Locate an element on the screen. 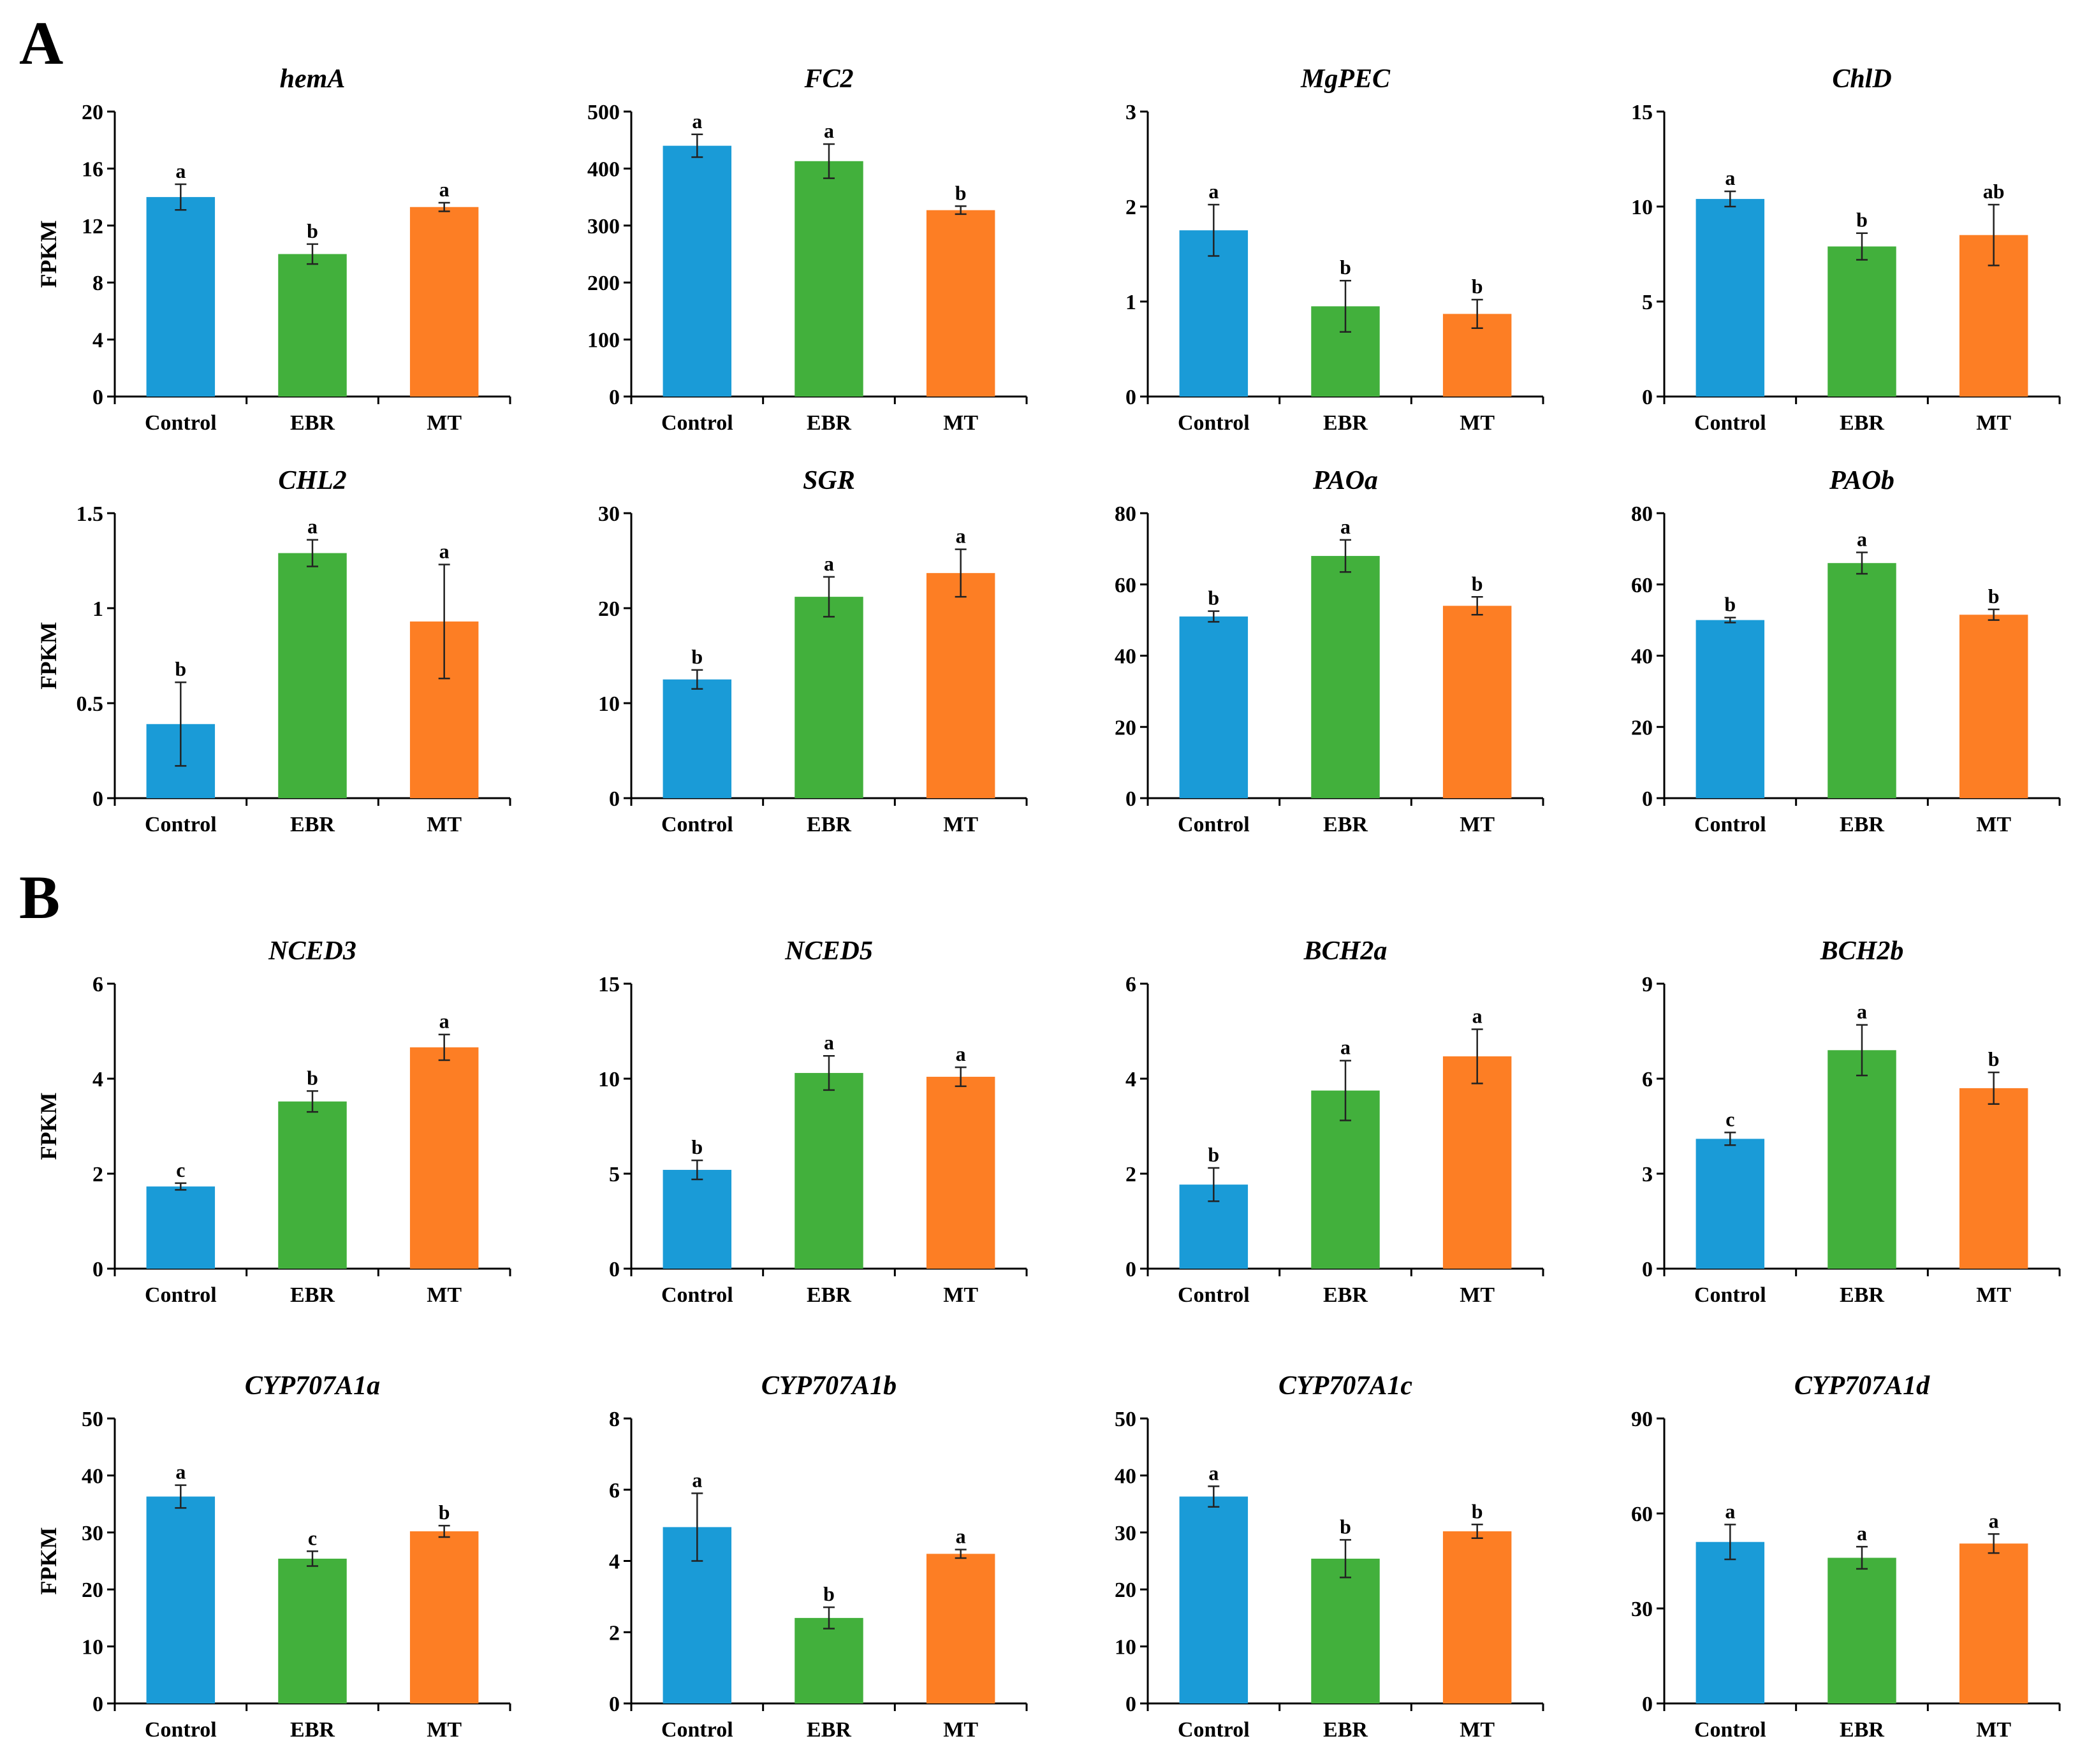 The width and height of the screenshot is (2080, 1764). y-tick-label: 500 is located at coordinates (603, 112).